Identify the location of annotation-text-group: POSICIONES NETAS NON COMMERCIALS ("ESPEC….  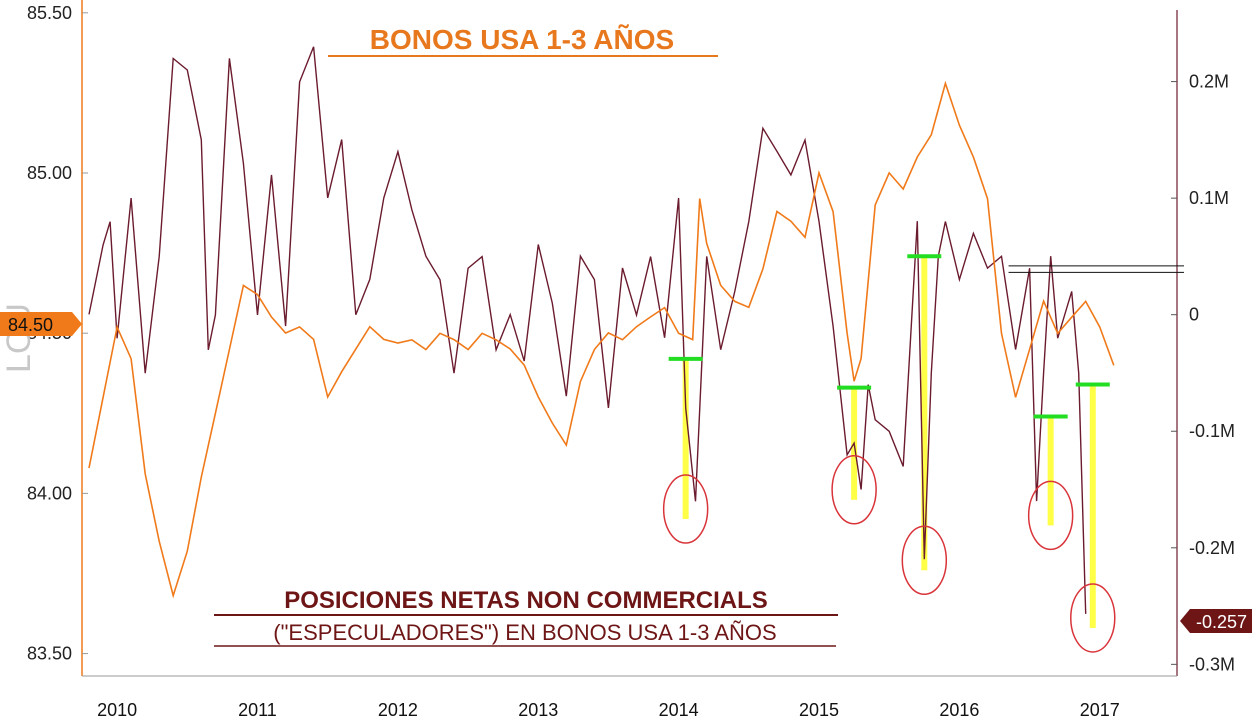
(526, 617).